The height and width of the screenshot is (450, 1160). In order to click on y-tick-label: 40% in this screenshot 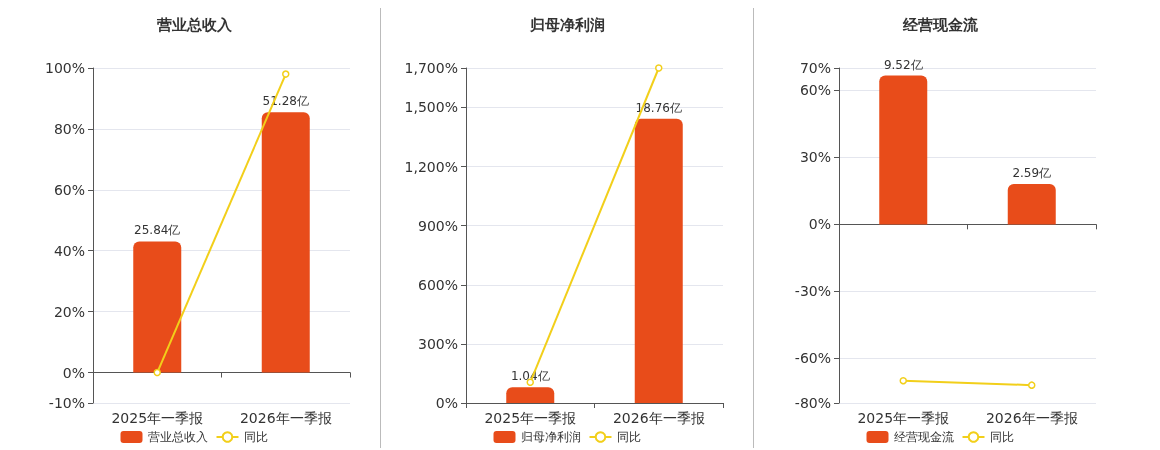, I will do `click(69, 250)`.